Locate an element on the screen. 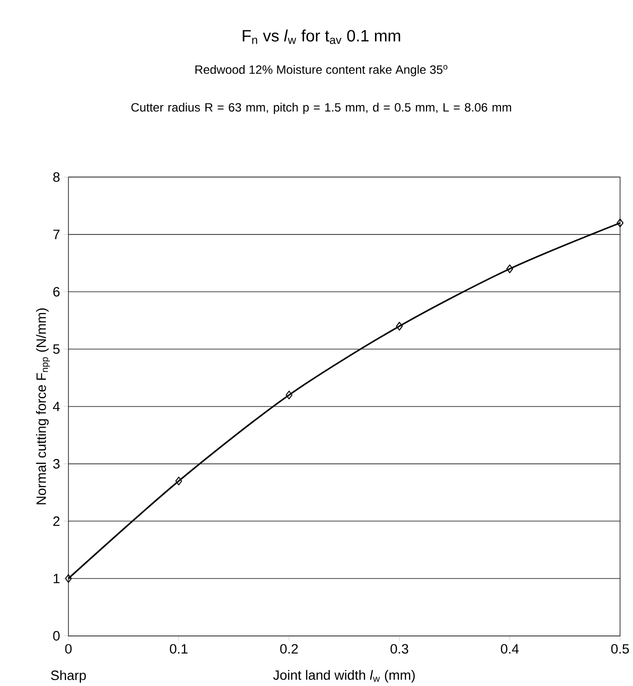 The width and height of the screenshot is (633, 686). x-tick-label: 0.3 is located at coordinates (399, 649).